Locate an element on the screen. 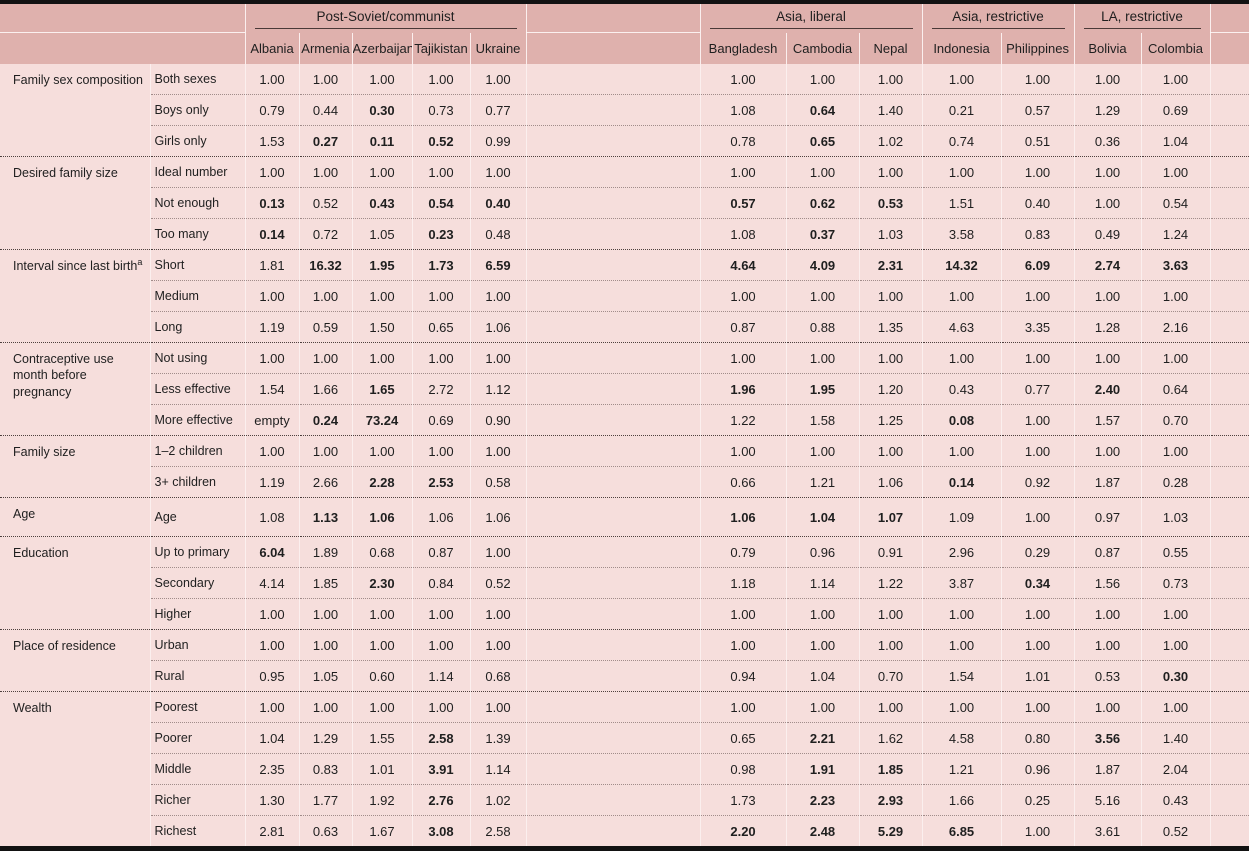 Image resolution: width=1249 pixels, height=851 pixels. section-label: Education is located at coordinates (75, 583).